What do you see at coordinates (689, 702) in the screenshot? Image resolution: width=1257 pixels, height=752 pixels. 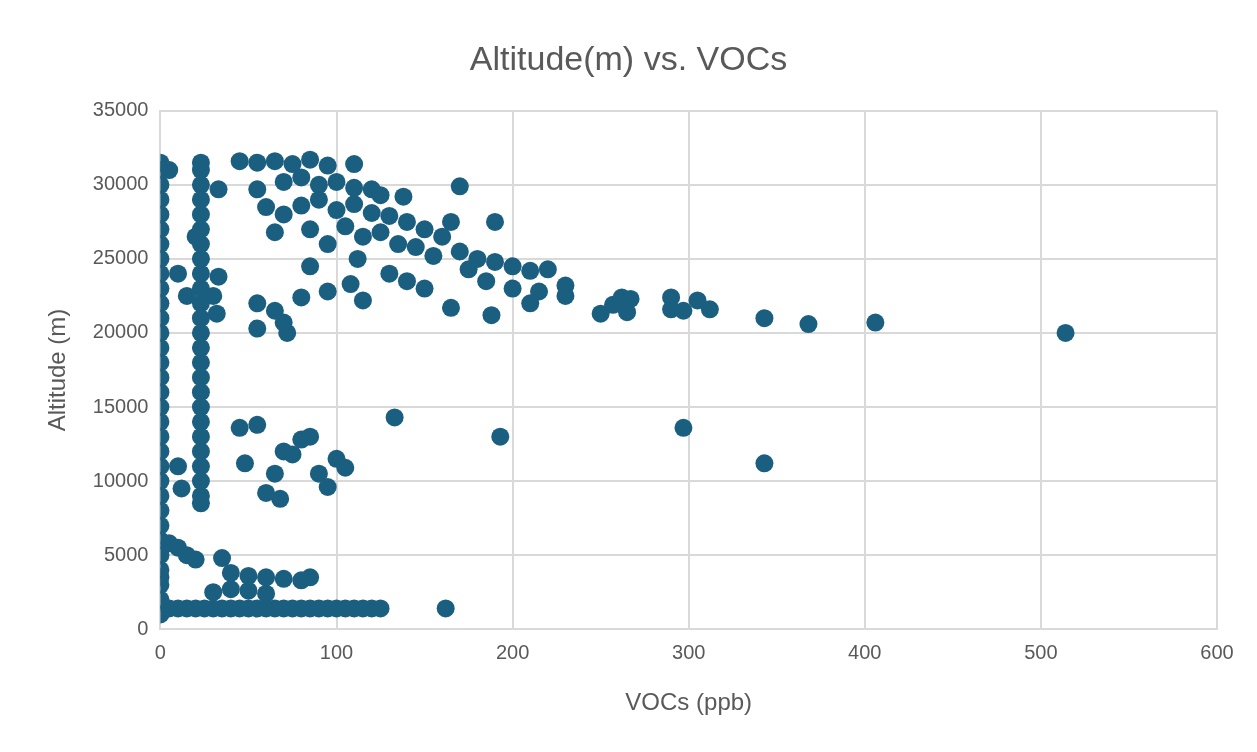 I see `x-axis-title: VOCs (ppb)` at bounding box center [689, 702].